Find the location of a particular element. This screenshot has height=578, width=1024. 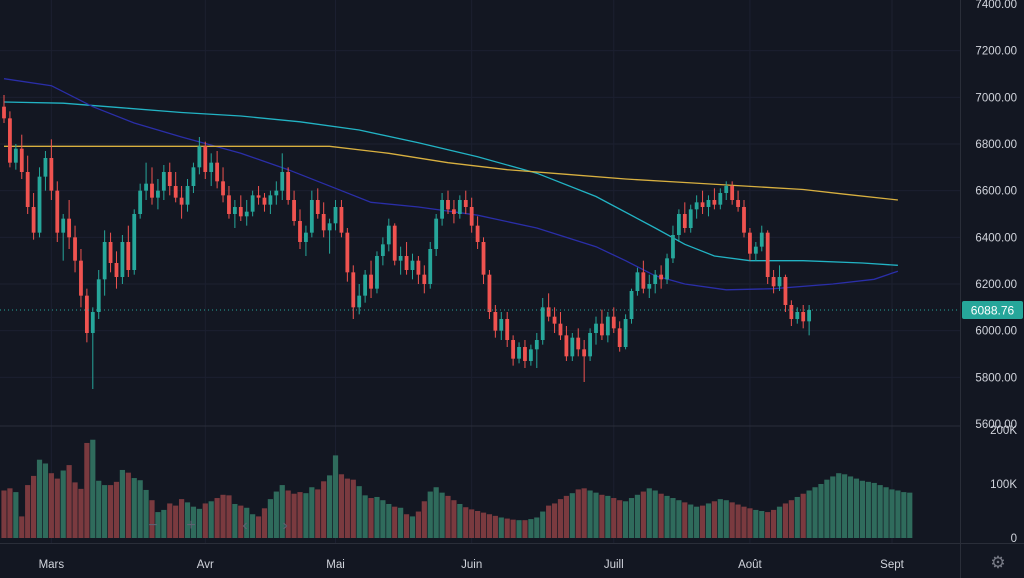

last-price-marker: 6088.76 is located at coordinates (511, 309).